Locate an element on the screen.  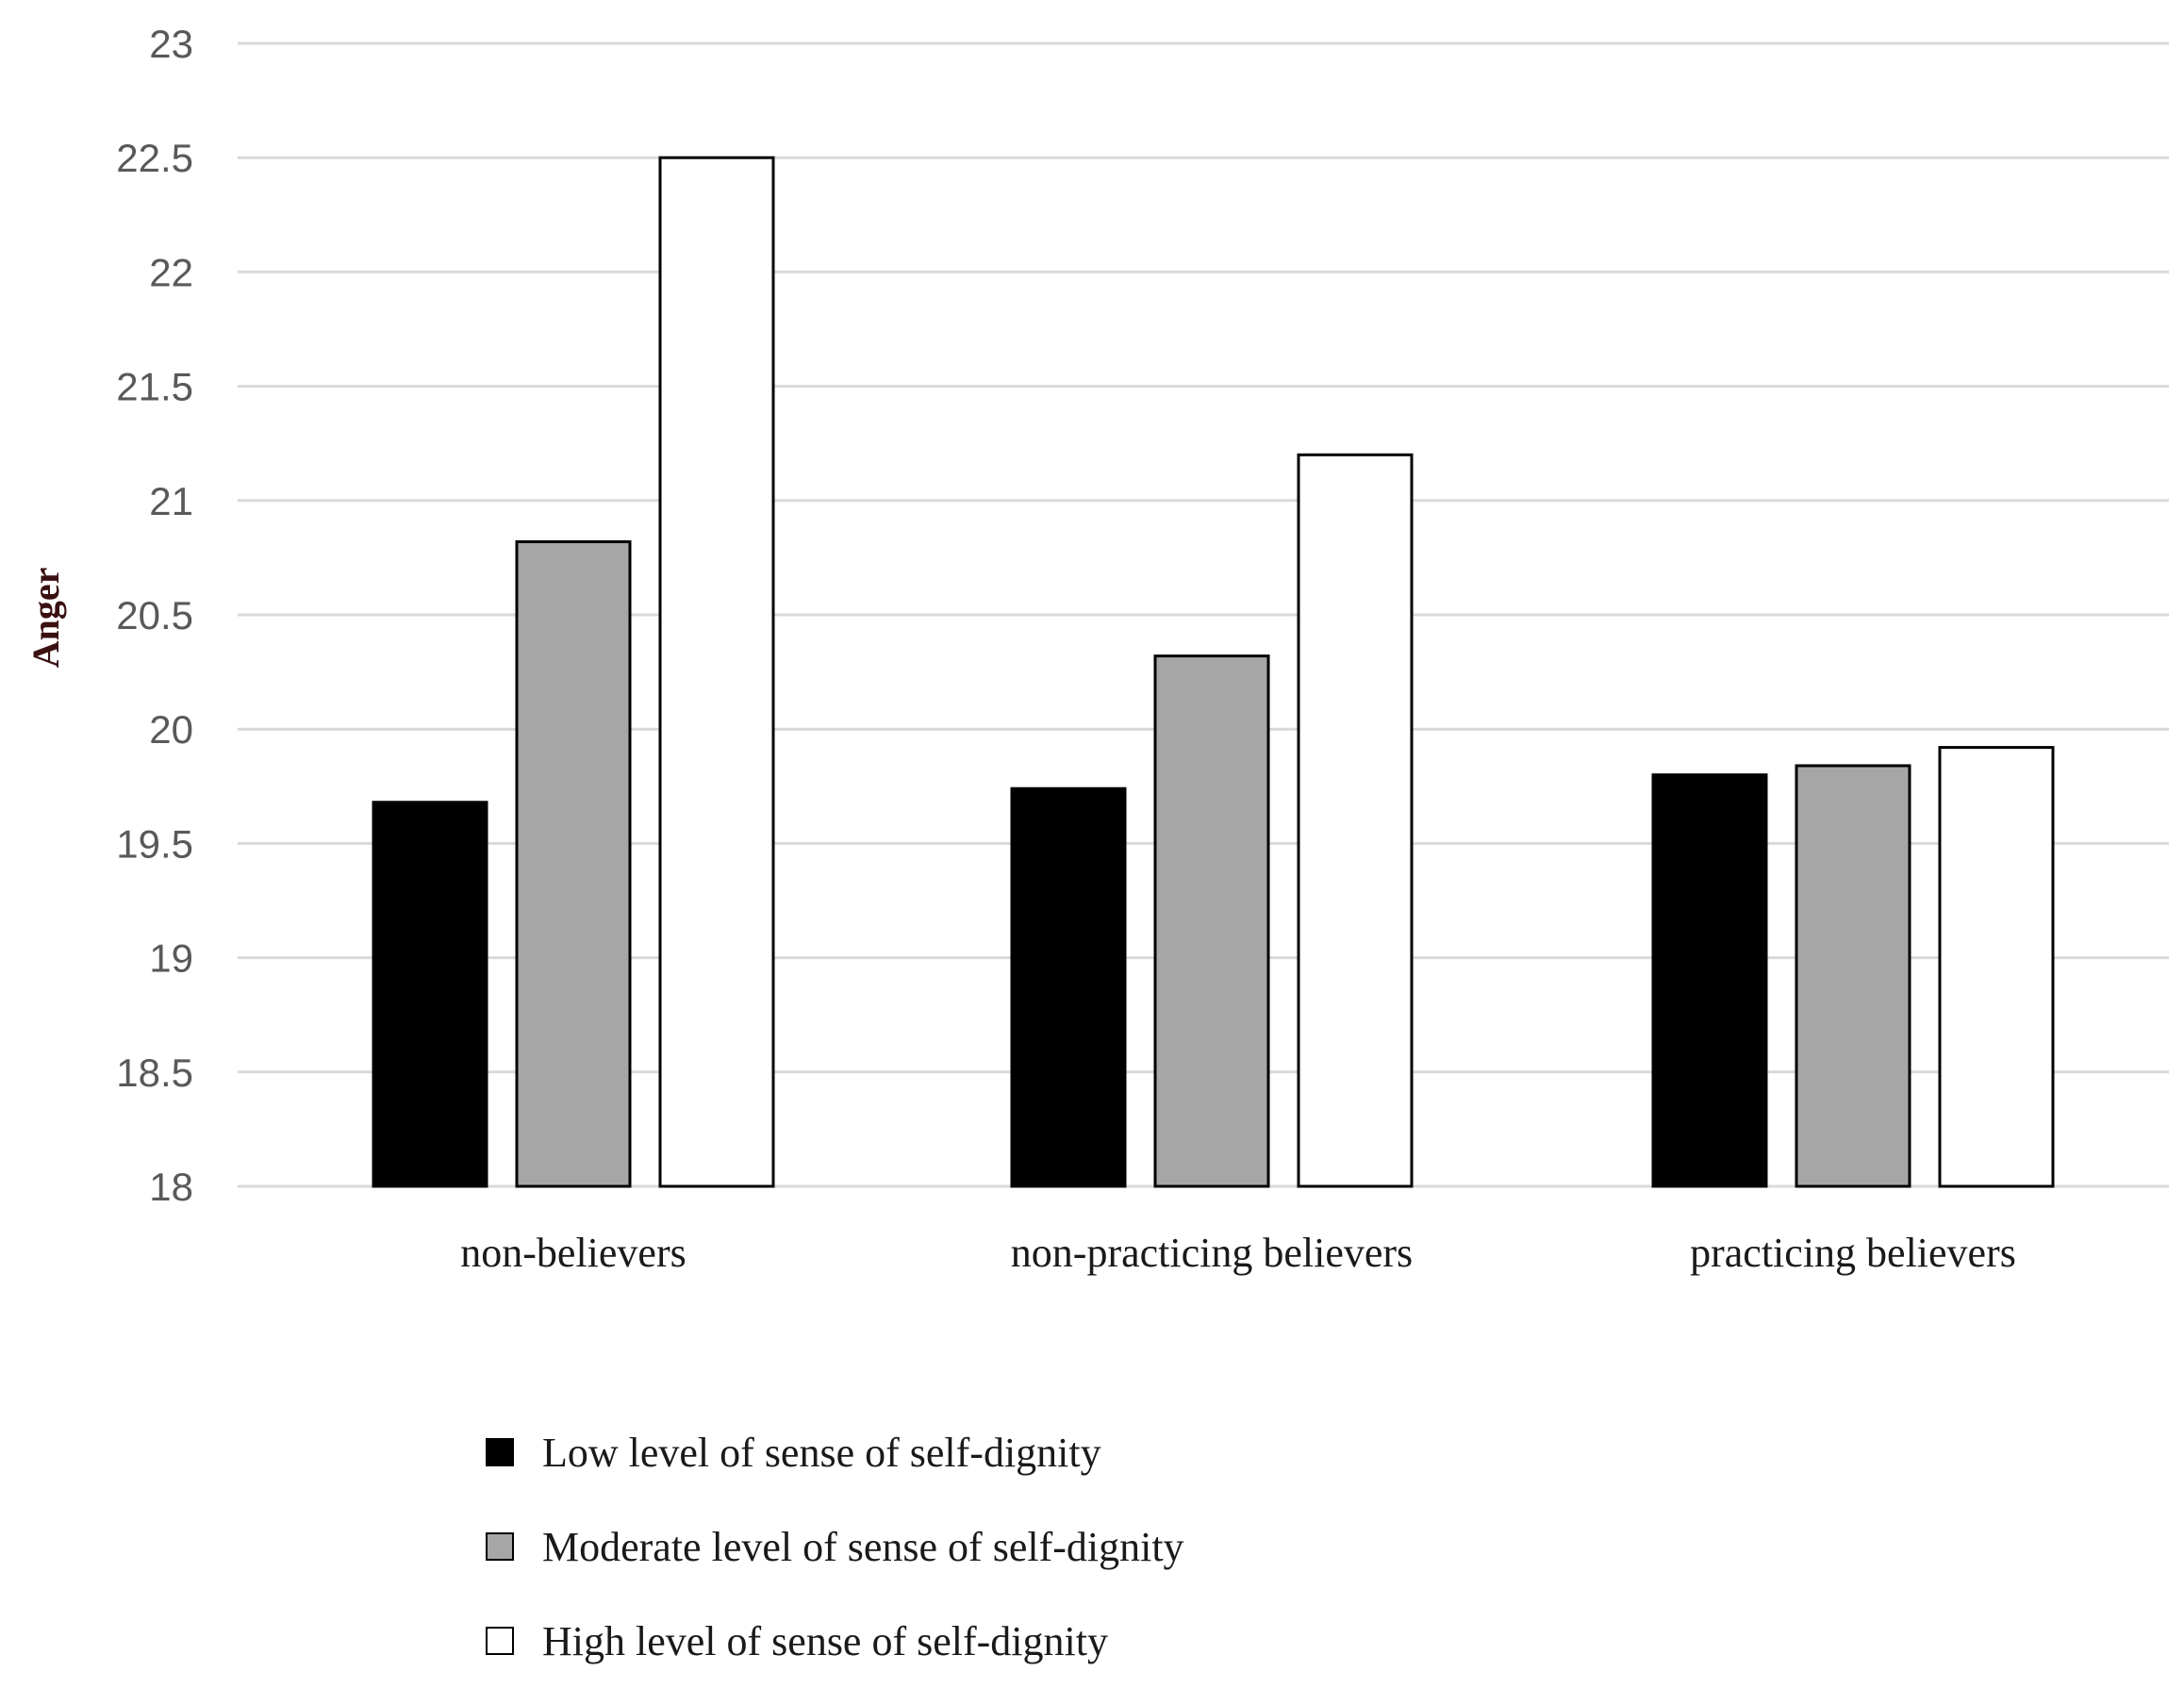
y-tick-label: 19 is located at coordinates (171, 958).